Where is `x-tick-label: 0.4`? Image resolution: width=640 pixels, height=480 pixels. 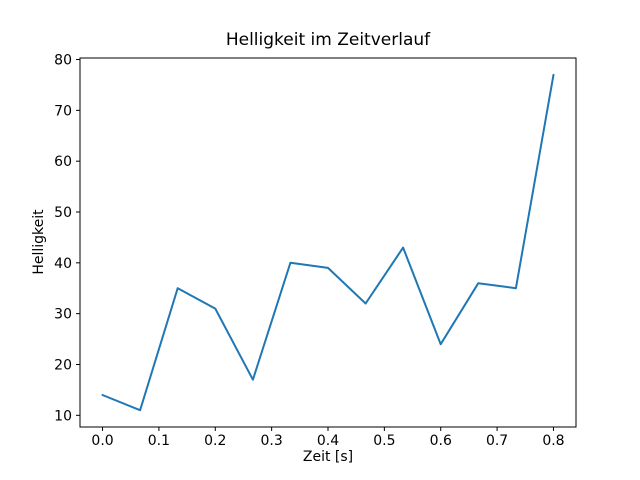 x-tick-label: 0.4 is located at coordinates (328, 441).